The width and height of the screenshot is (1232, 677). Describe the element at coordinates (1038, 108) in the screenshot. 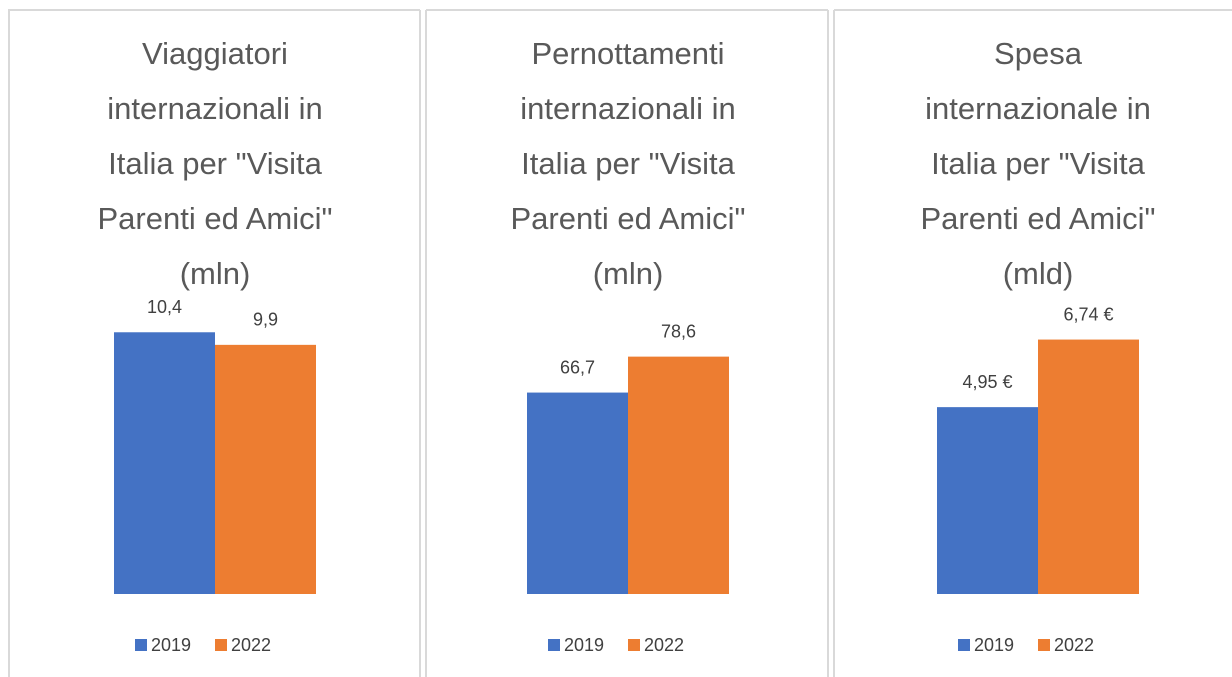

I see `chart-title: internazionale in` at that location.